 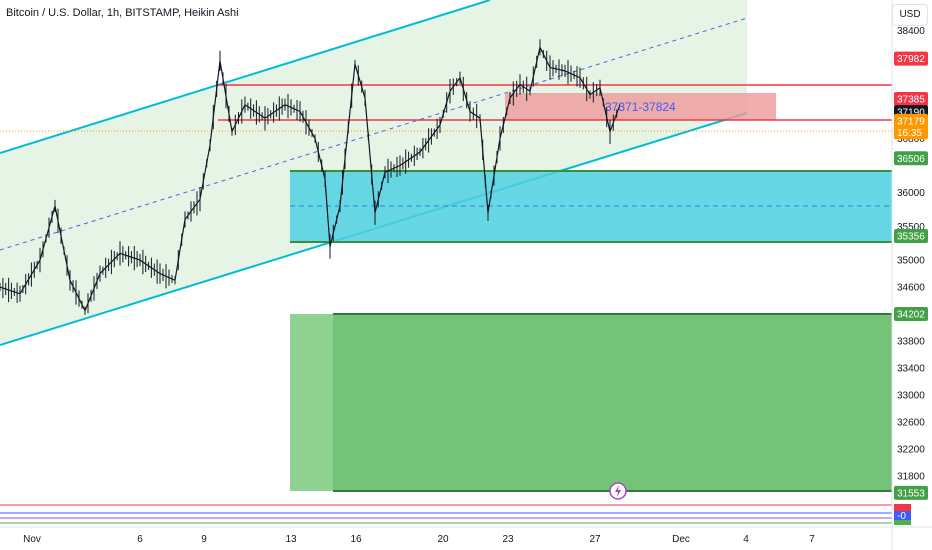 I want to click on x-tick-label: 4, so click(x=746, y=539).